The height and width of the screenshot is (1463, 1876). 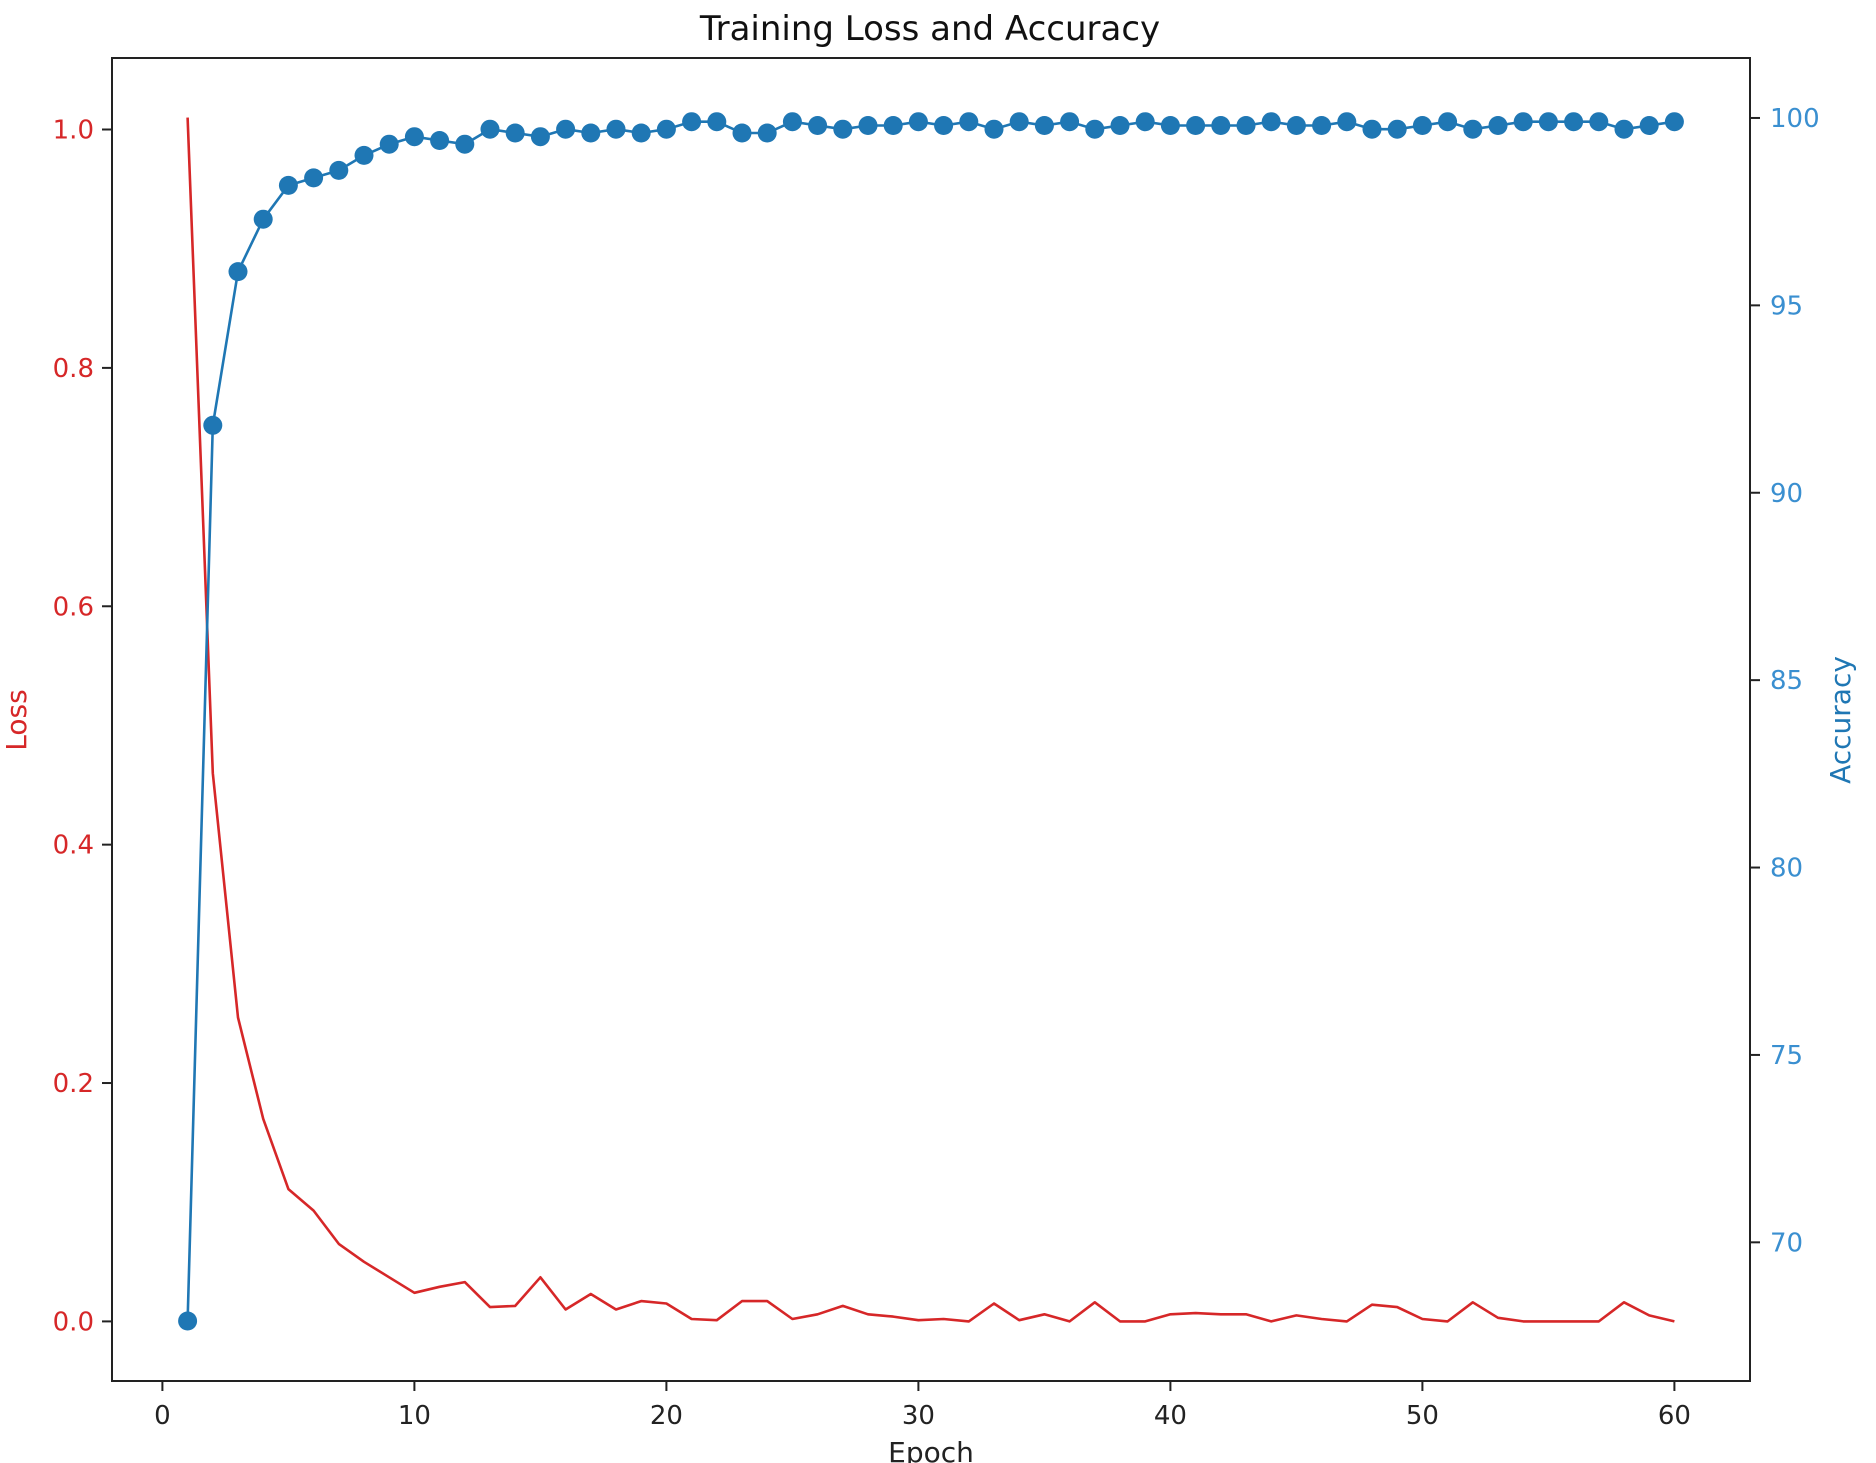 I want to click on left-y-tick-label: 0.4, so click(x=73, y=846).